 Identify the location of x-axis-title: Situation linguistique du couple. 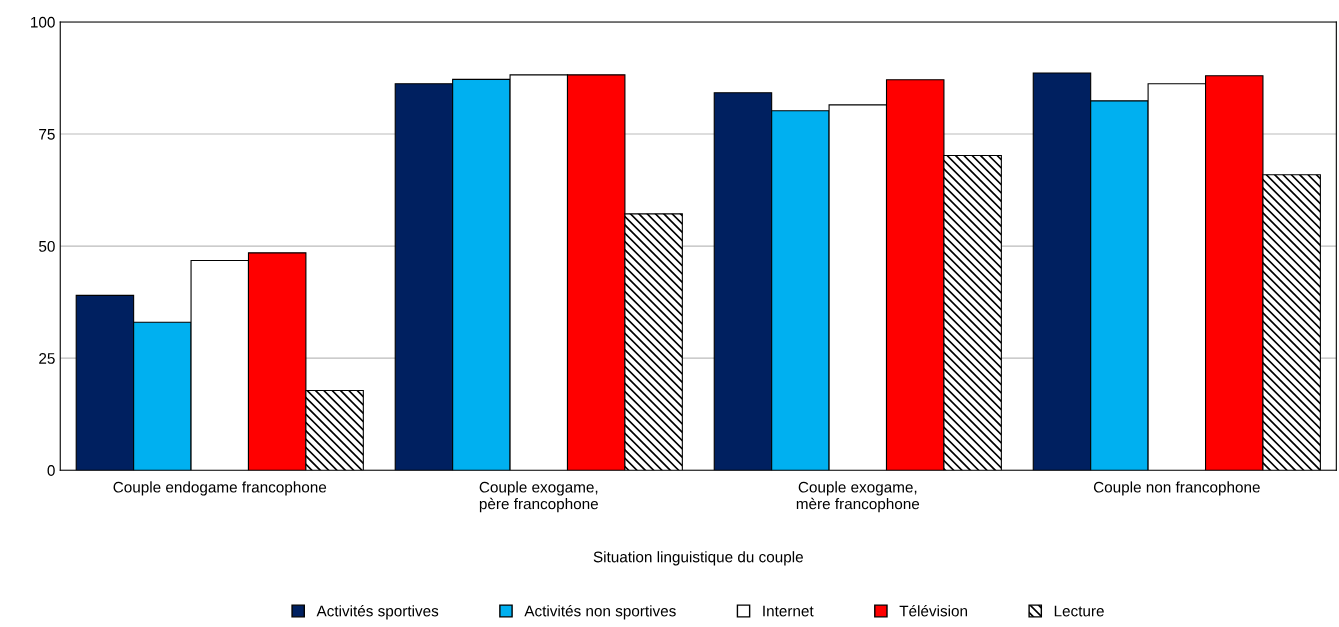
(698, 558).